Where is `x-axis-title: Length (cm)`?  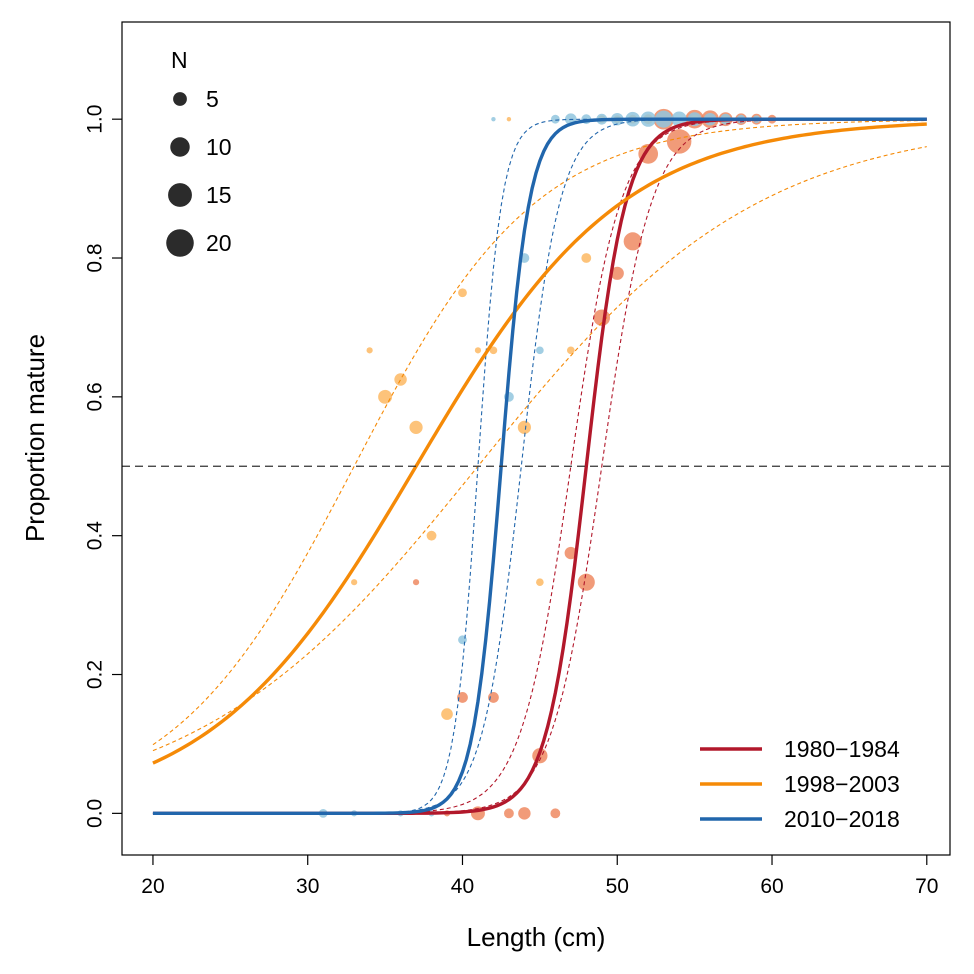
x-axis-title: Length (cm) is located at coordinates (536, 937).